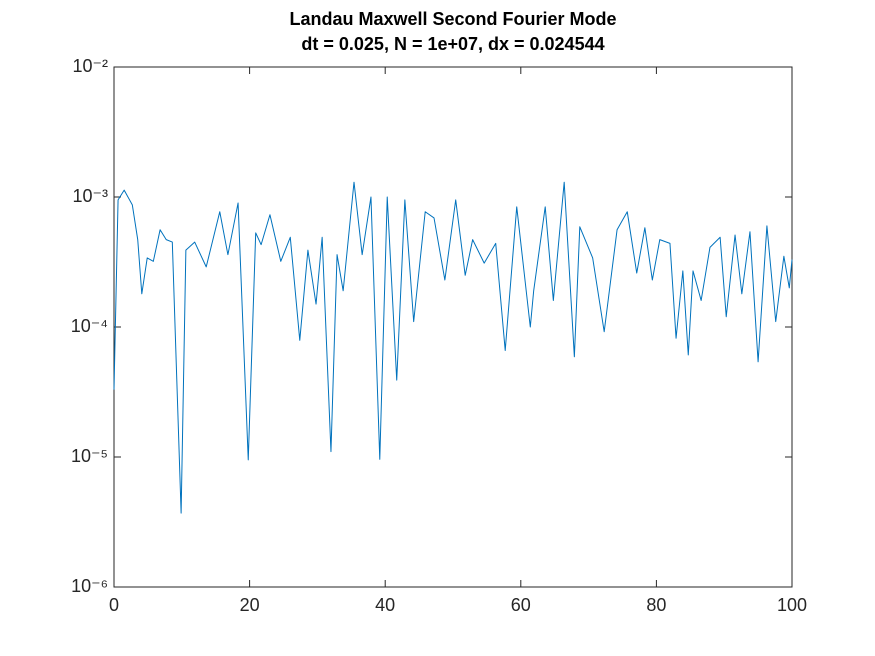 Image resolution: width=875 pixels, height=656 pixels. I want to click on x-tick-label: 60, so click(521, 605).